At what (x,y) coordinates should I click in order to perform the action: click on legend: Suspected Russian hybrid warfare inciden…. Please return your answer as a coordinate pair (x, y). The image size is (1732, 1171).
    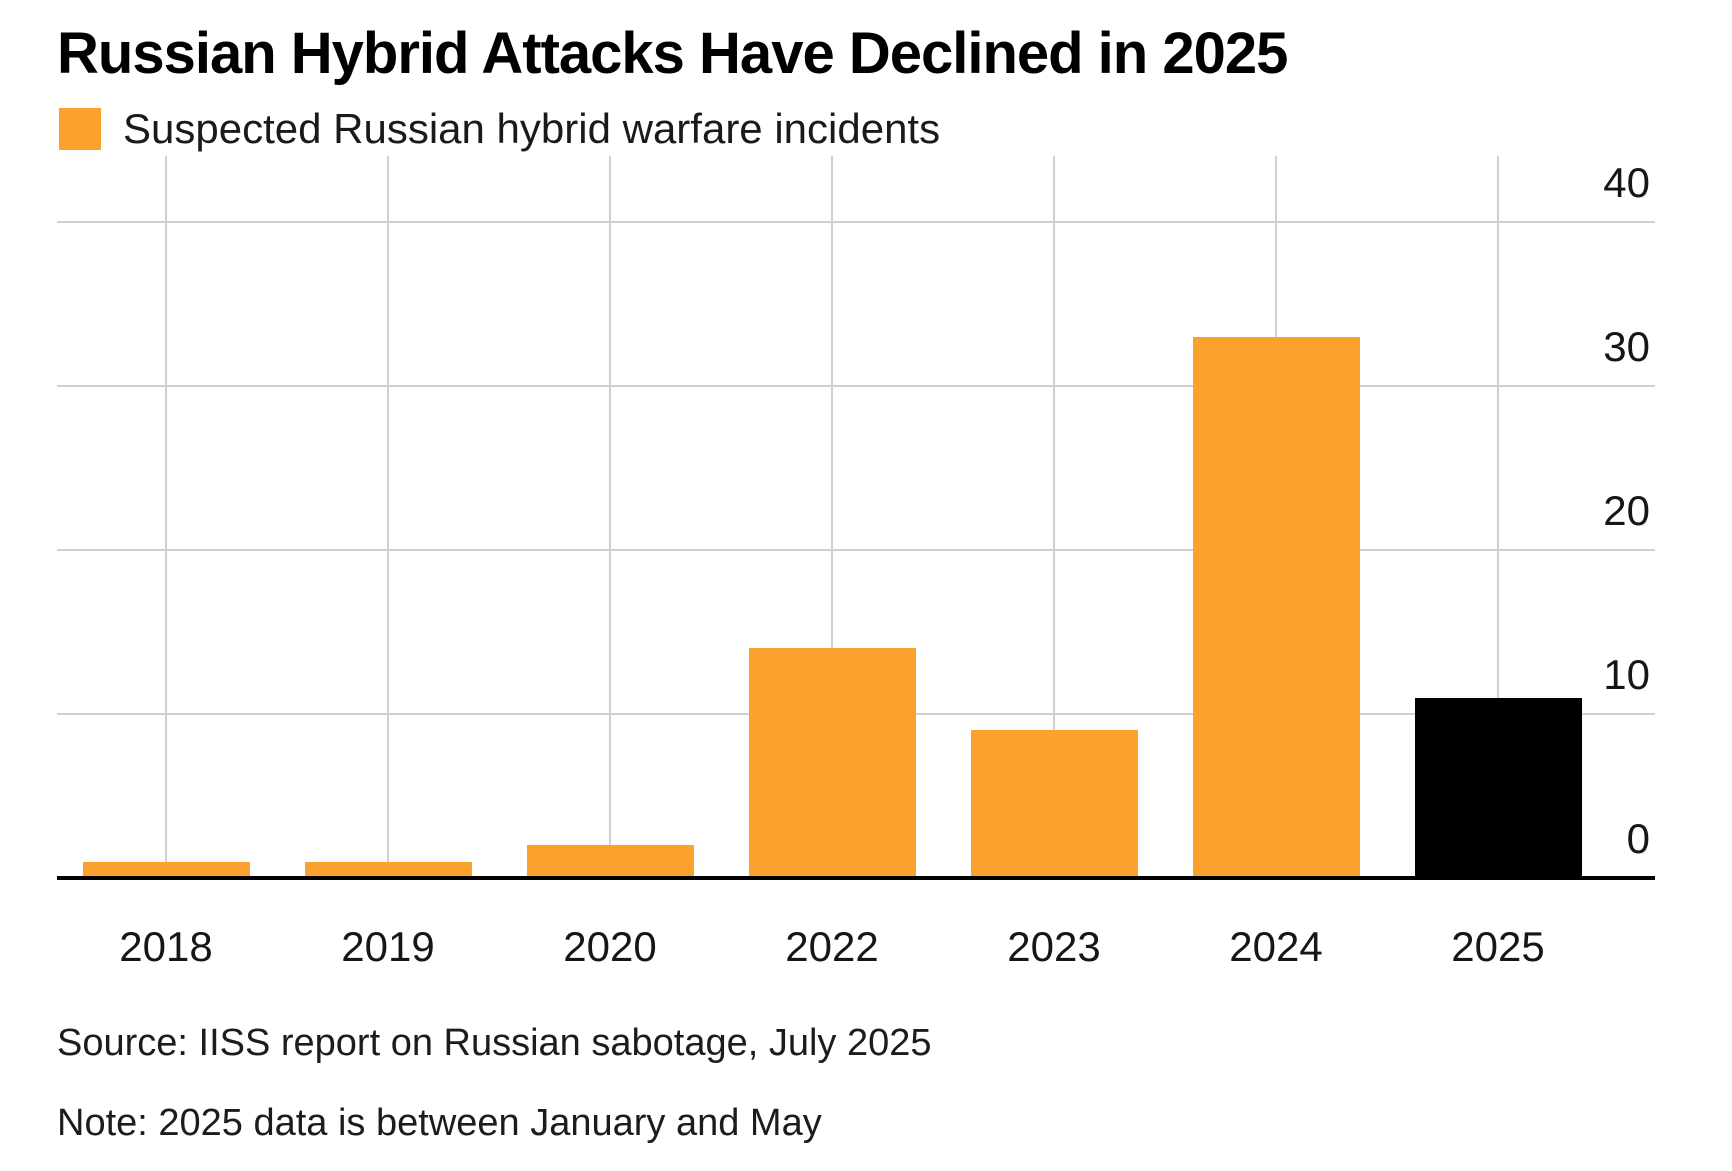
    Looking at the image, I should click on (499, 129).